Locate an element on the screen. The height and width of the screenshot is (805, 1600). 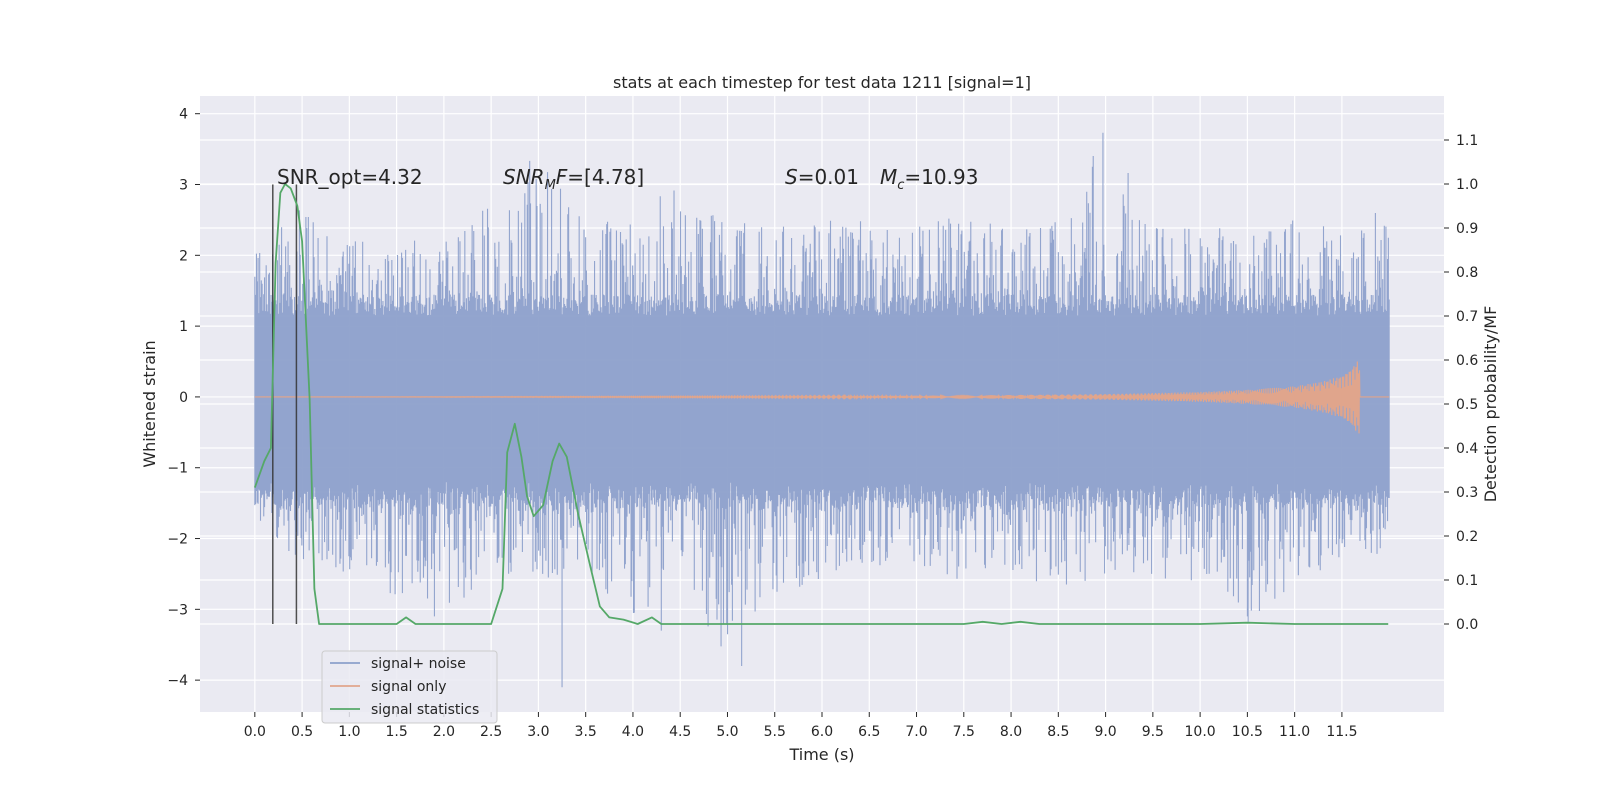
x-tick-label: 5.0 is located at coordinates (727, 732).